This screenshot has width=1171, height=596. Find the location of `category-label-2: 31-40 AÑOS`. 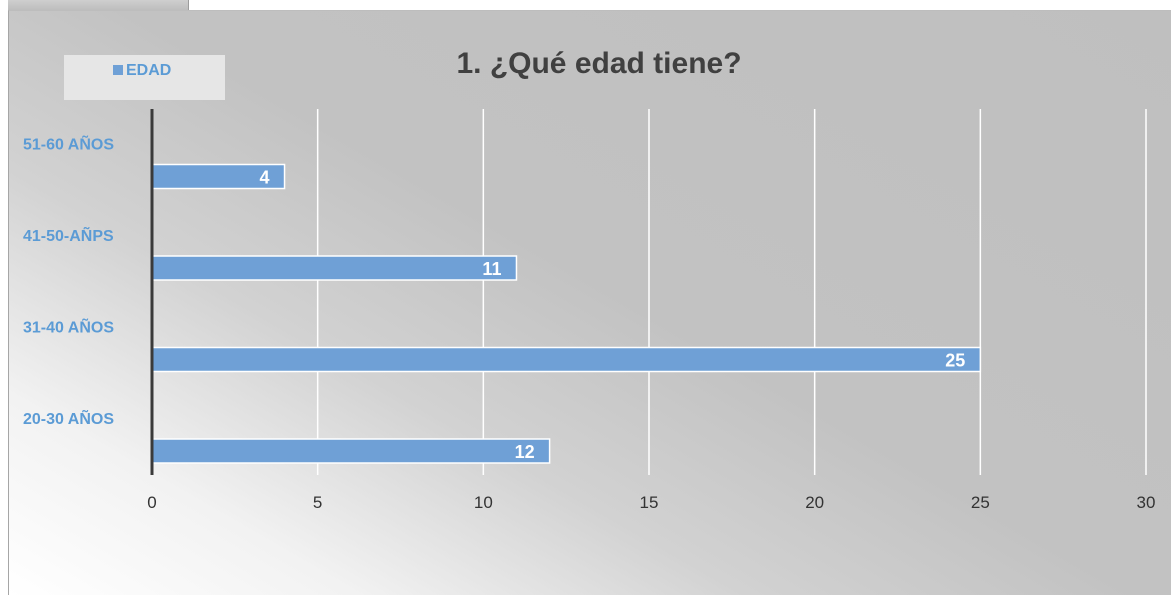

category-label-2: 31-40 AÑOS is located at coordinates (68, 327).